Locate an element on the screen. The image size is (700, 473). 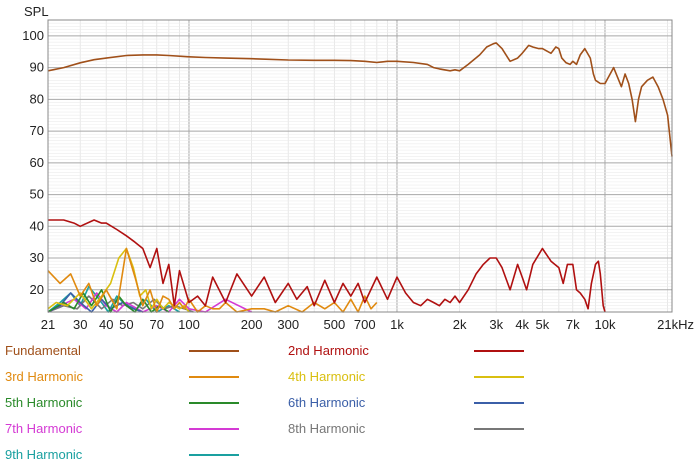
y-tick-labels: 20 30 40 50 60 70 80 90 100 is located at coordinates (33, 162).